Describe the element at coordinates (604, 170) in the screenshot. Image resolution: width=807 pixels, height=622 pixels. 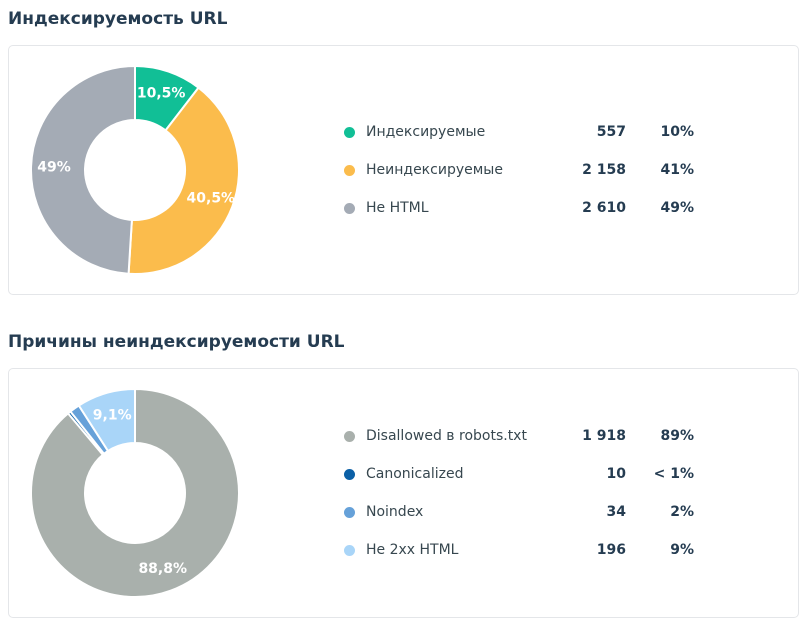
I see `legend-item-count: 2 158` at that location.